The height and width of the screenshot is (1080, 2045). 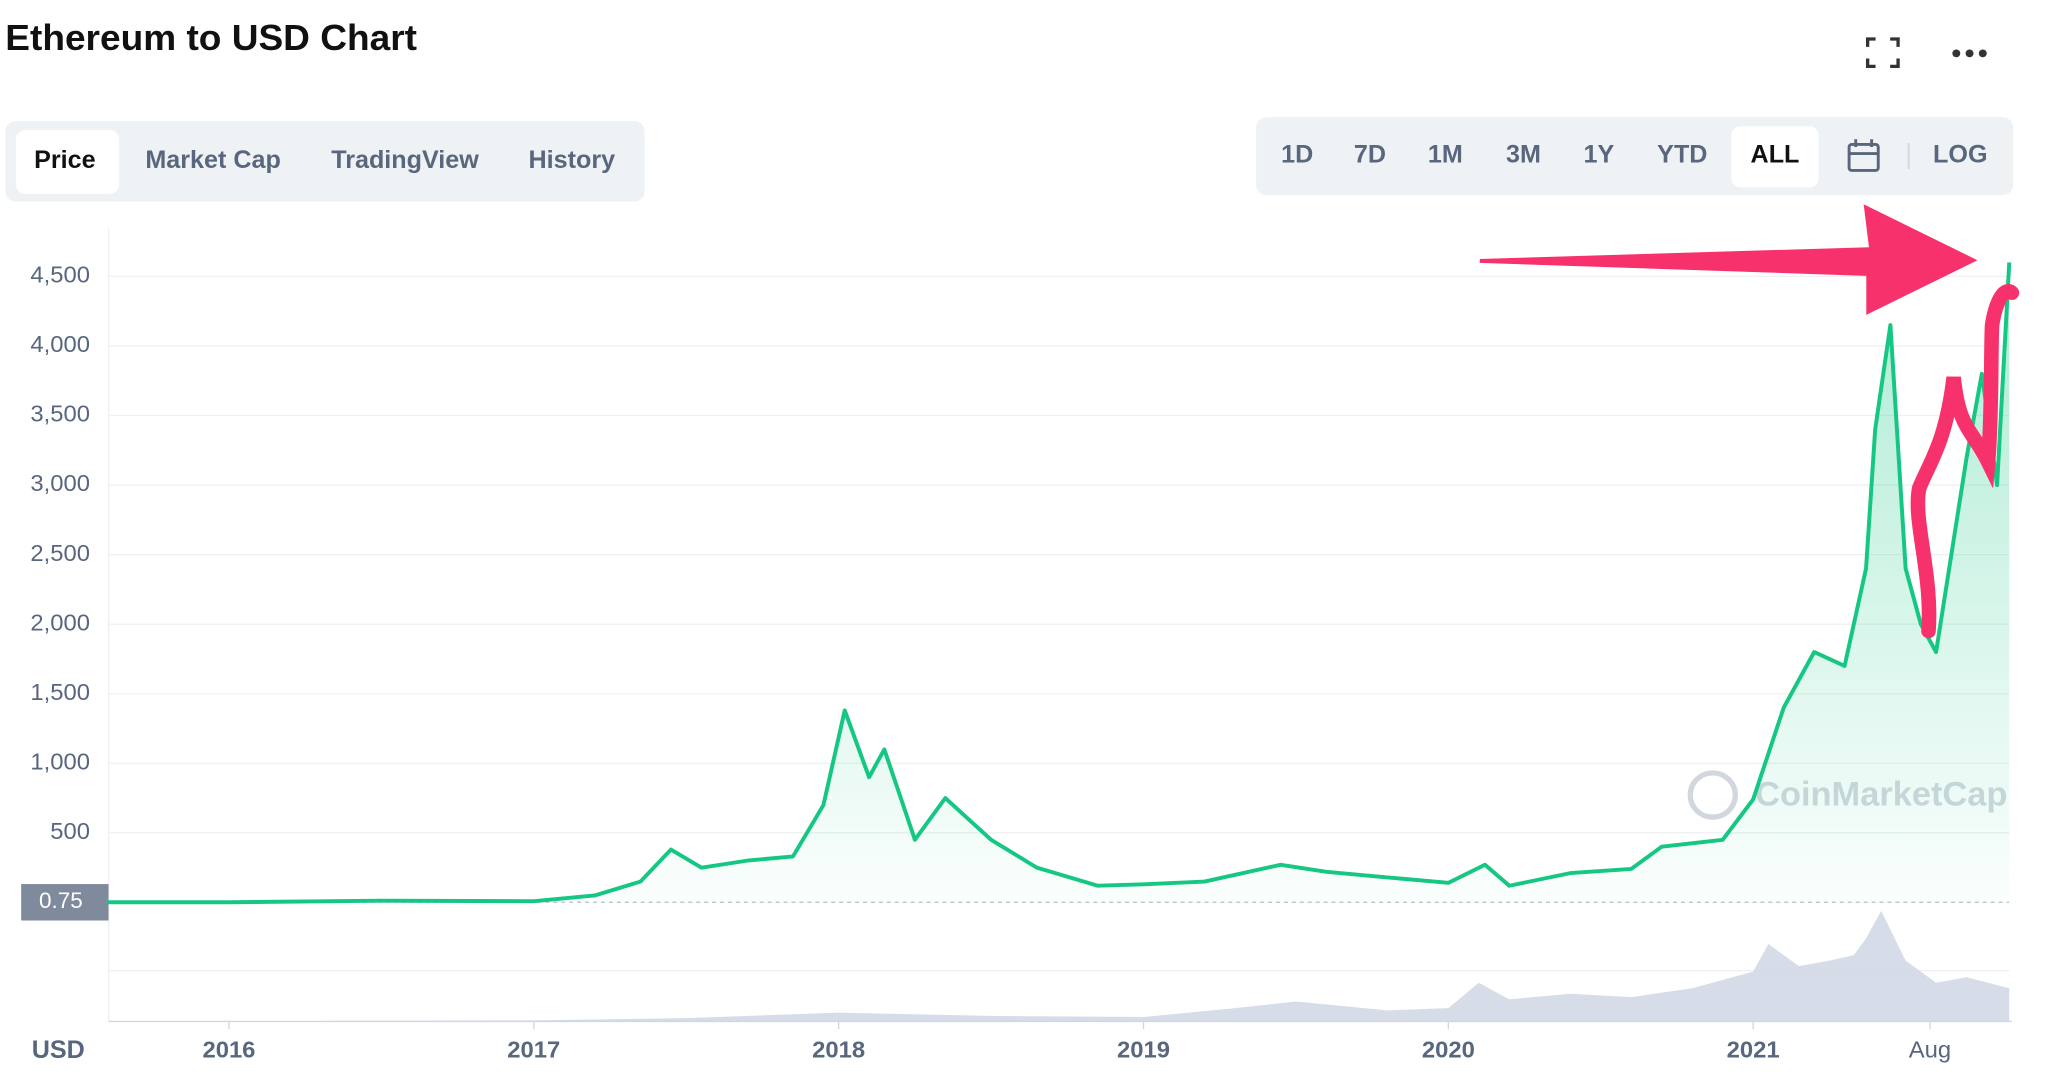 What do you see at coordinates (1728, 259) in the screenshot?
I see `annotation-arrow` at bounding box center [1728, 259].